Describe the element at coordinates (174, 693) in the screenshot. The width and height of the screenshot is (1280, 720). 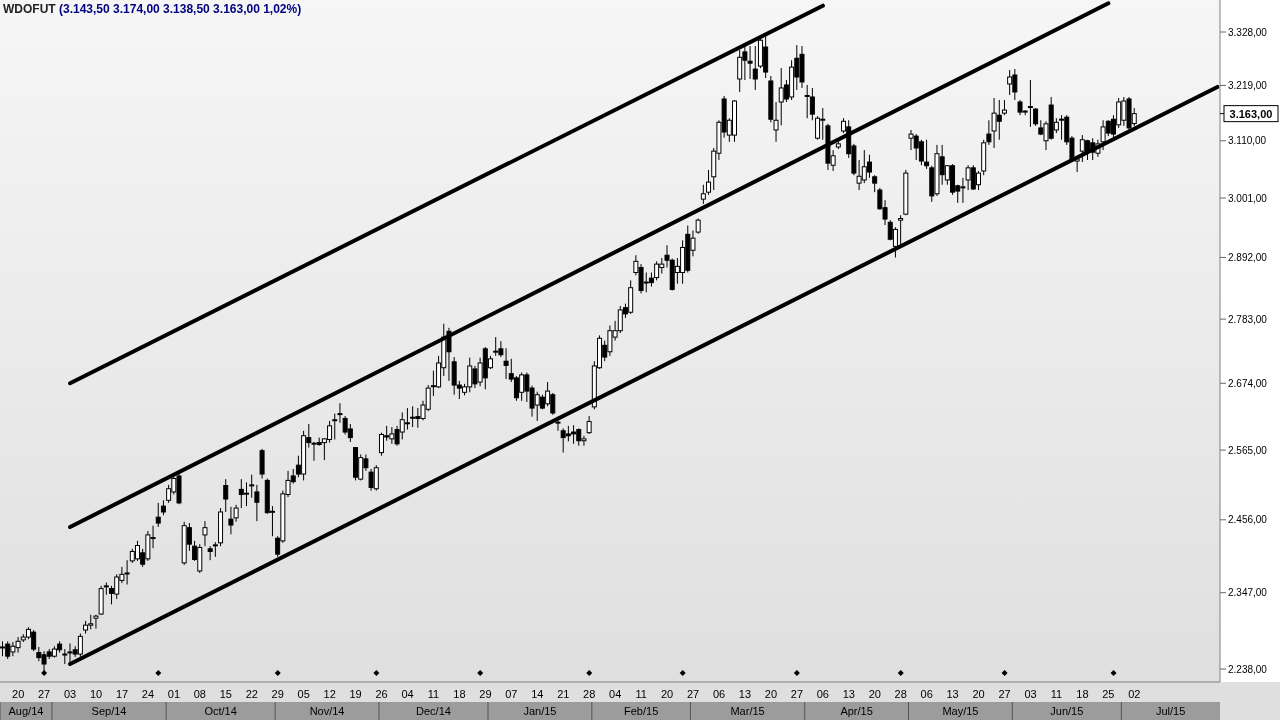
I see `x-tick-label: 01` at that location.